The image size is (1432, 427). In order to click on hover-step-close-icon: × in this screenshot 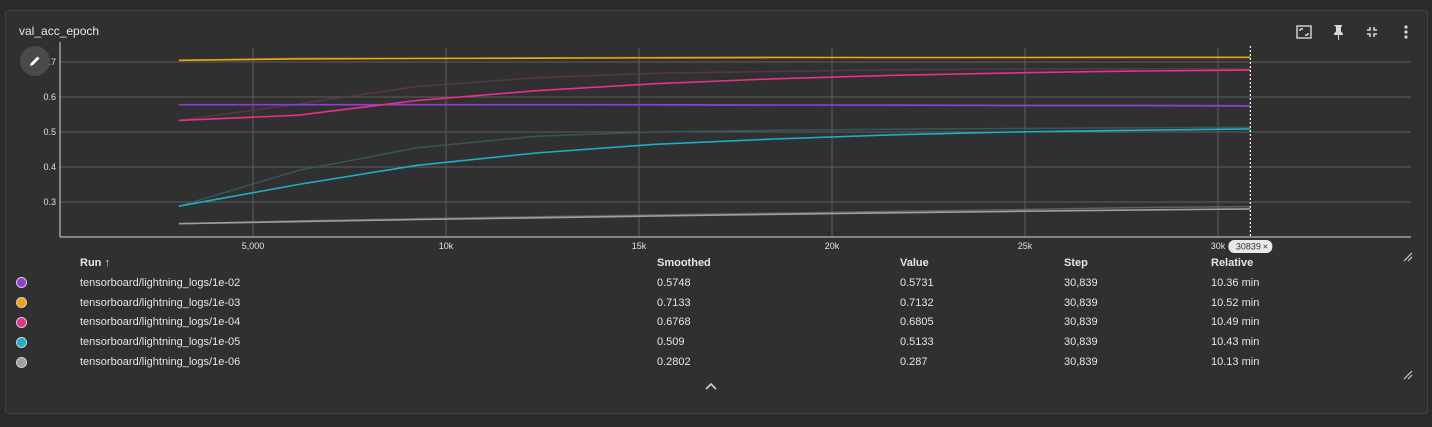, I will do `click(1265, 247)`.